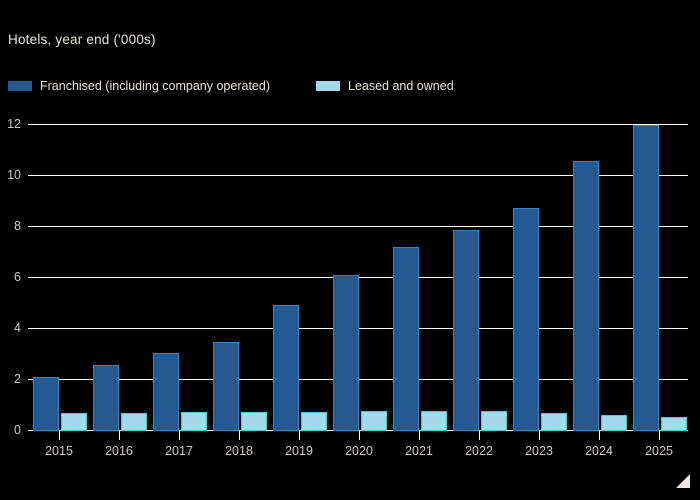 This screenshot has height=500, width=700. What do you see at coordinates (14, 175) in the screenshot?
I see `y-tick-label-10: 10` at bounding box center [14, 175].